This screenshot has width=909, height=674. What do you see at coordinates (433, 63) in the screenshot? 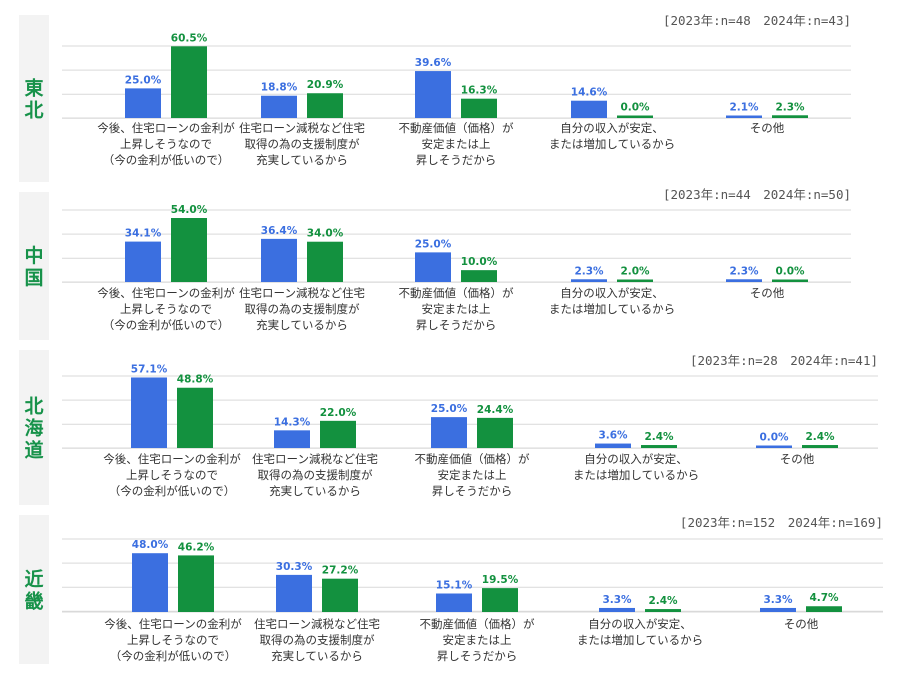
I see `value-label-2023: 39.6%` at bounding box center [433, 63].